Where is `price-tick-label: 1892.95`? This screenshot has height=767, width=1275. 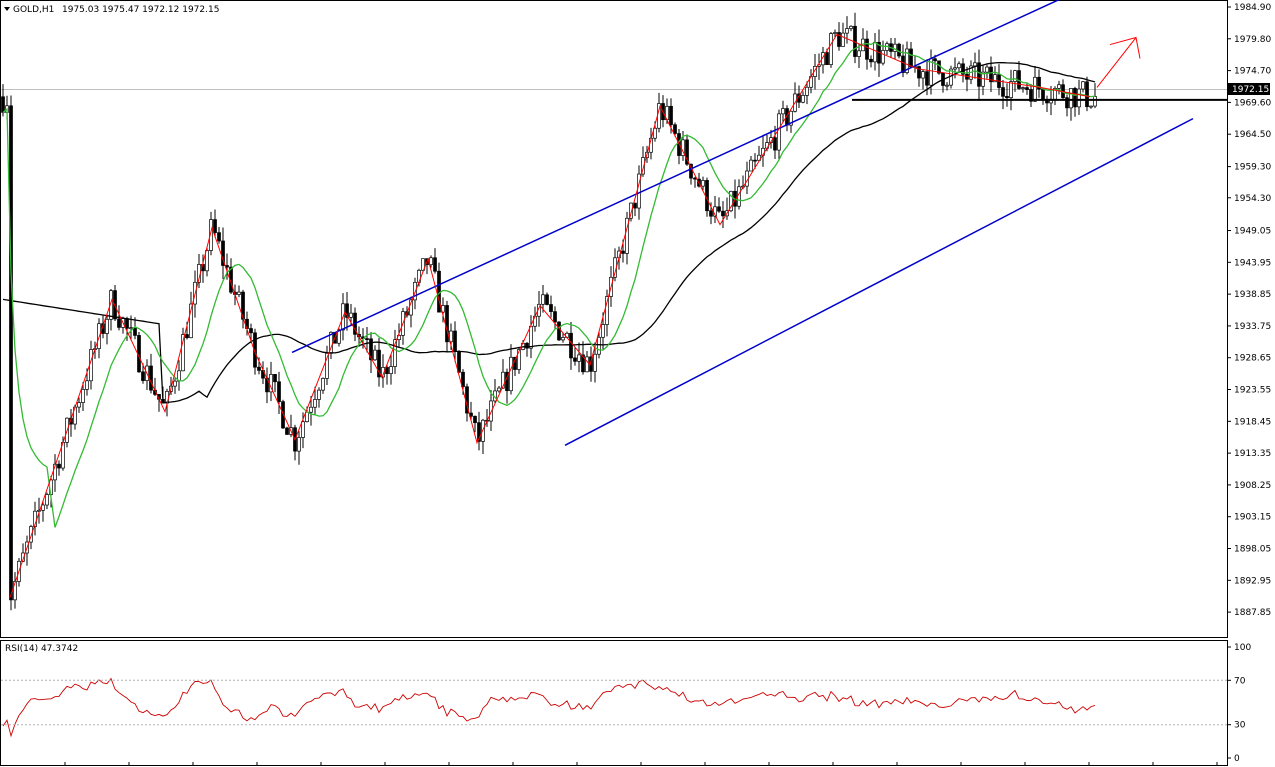
price-tick-label: 1892.95 is located at coordinates (1252, 581).